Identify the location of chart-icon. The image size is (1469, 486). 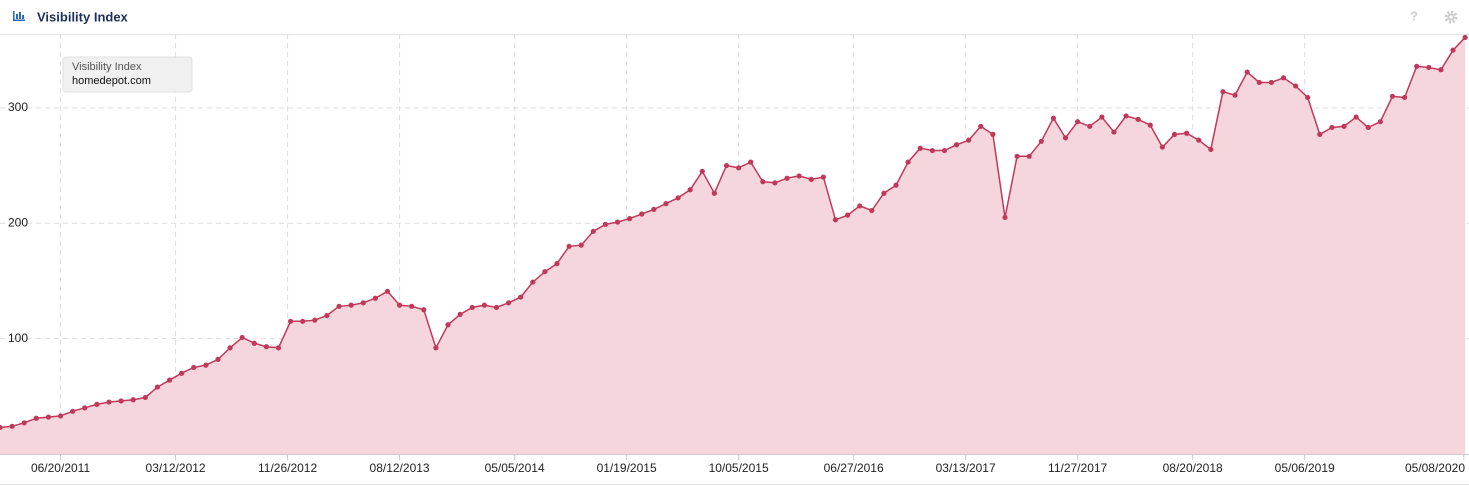
(19, 16).